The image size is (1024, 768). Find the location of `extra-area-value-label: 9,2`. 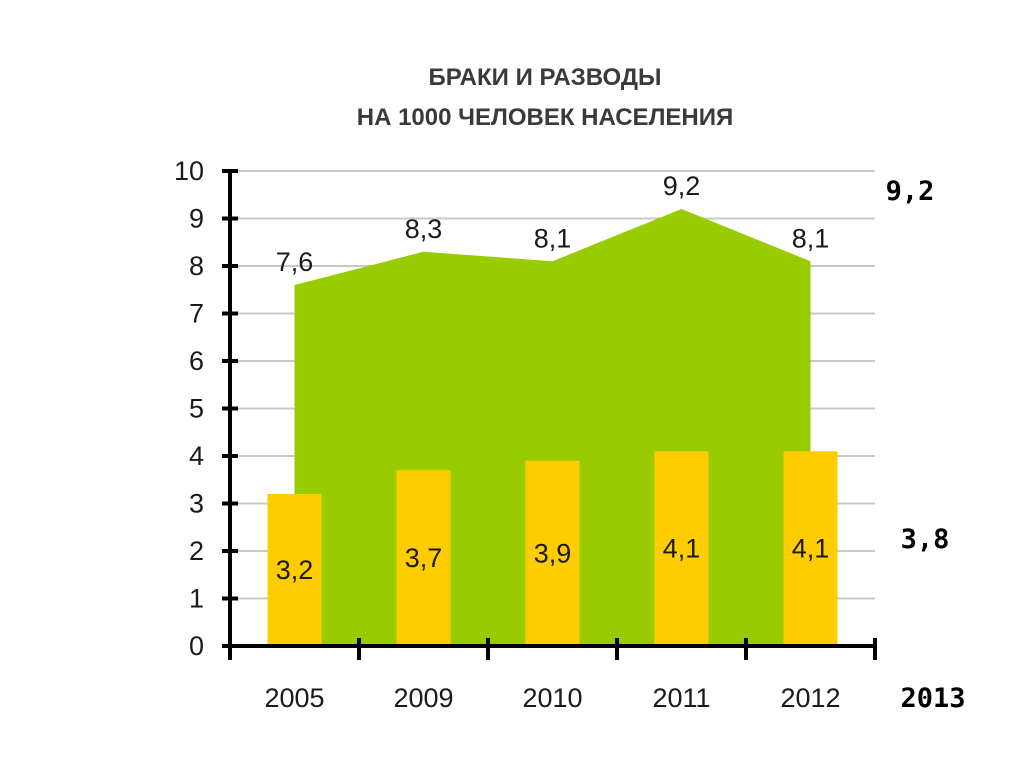

extra-area-value-label: 9,2 is located at coordinates (910, 191).